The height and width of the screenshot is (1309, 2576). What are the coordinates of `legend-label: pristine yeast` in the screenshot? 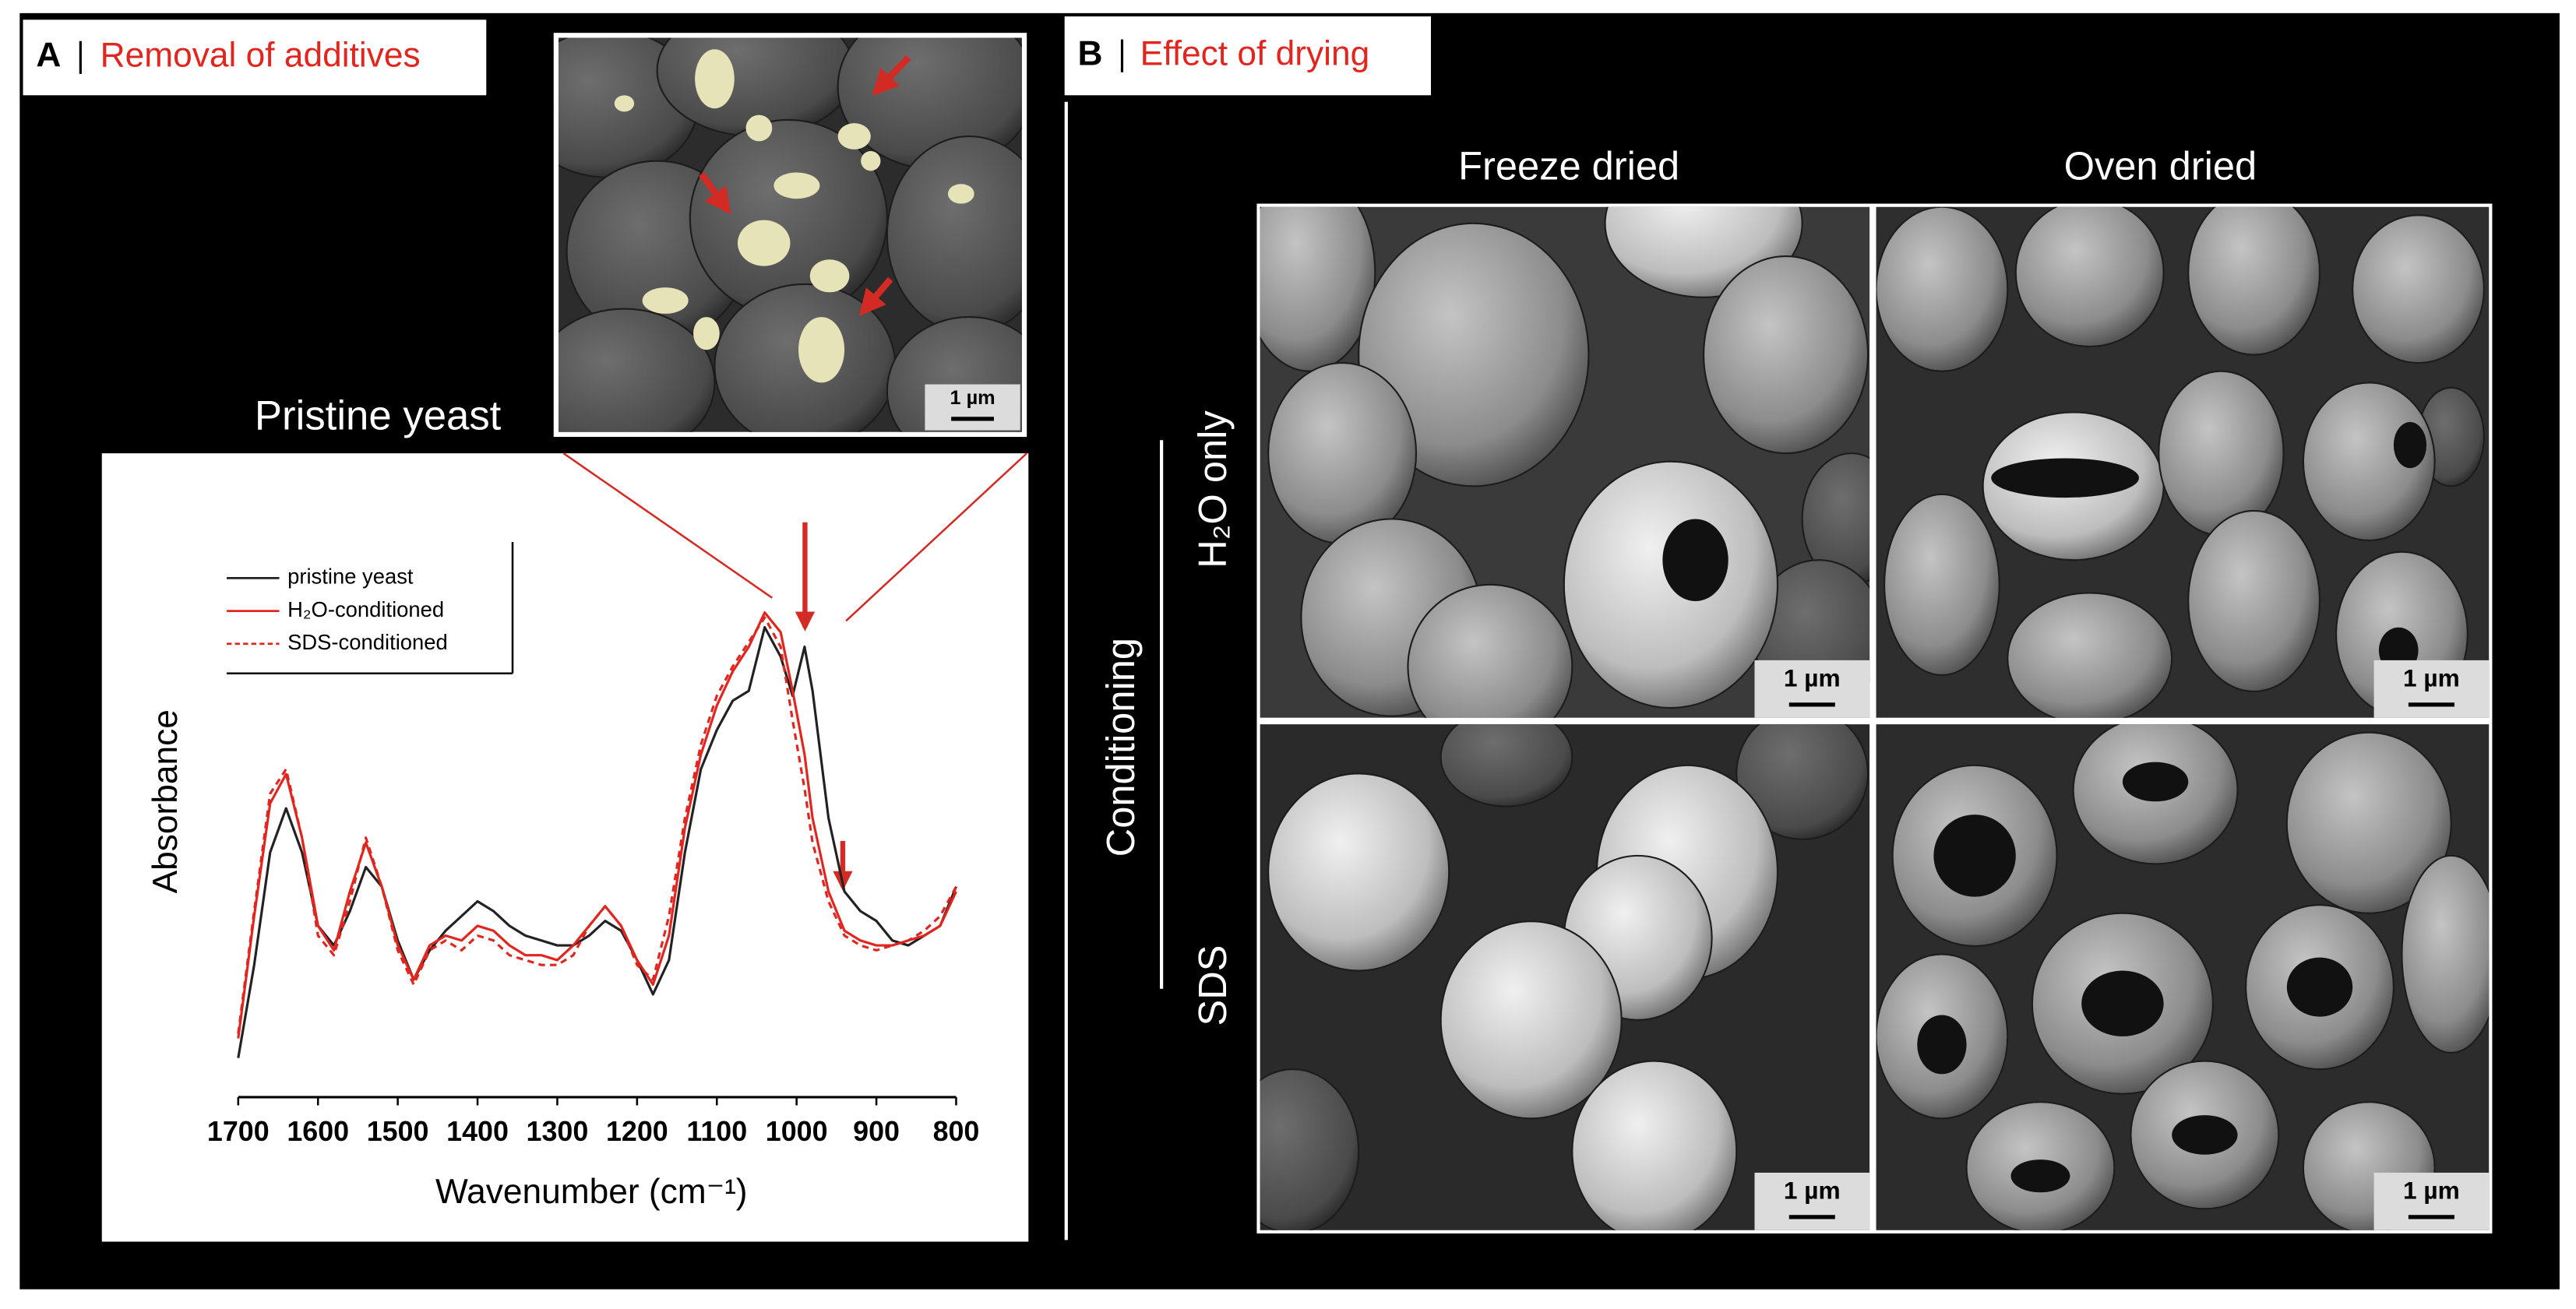 It's located at (350, 577).